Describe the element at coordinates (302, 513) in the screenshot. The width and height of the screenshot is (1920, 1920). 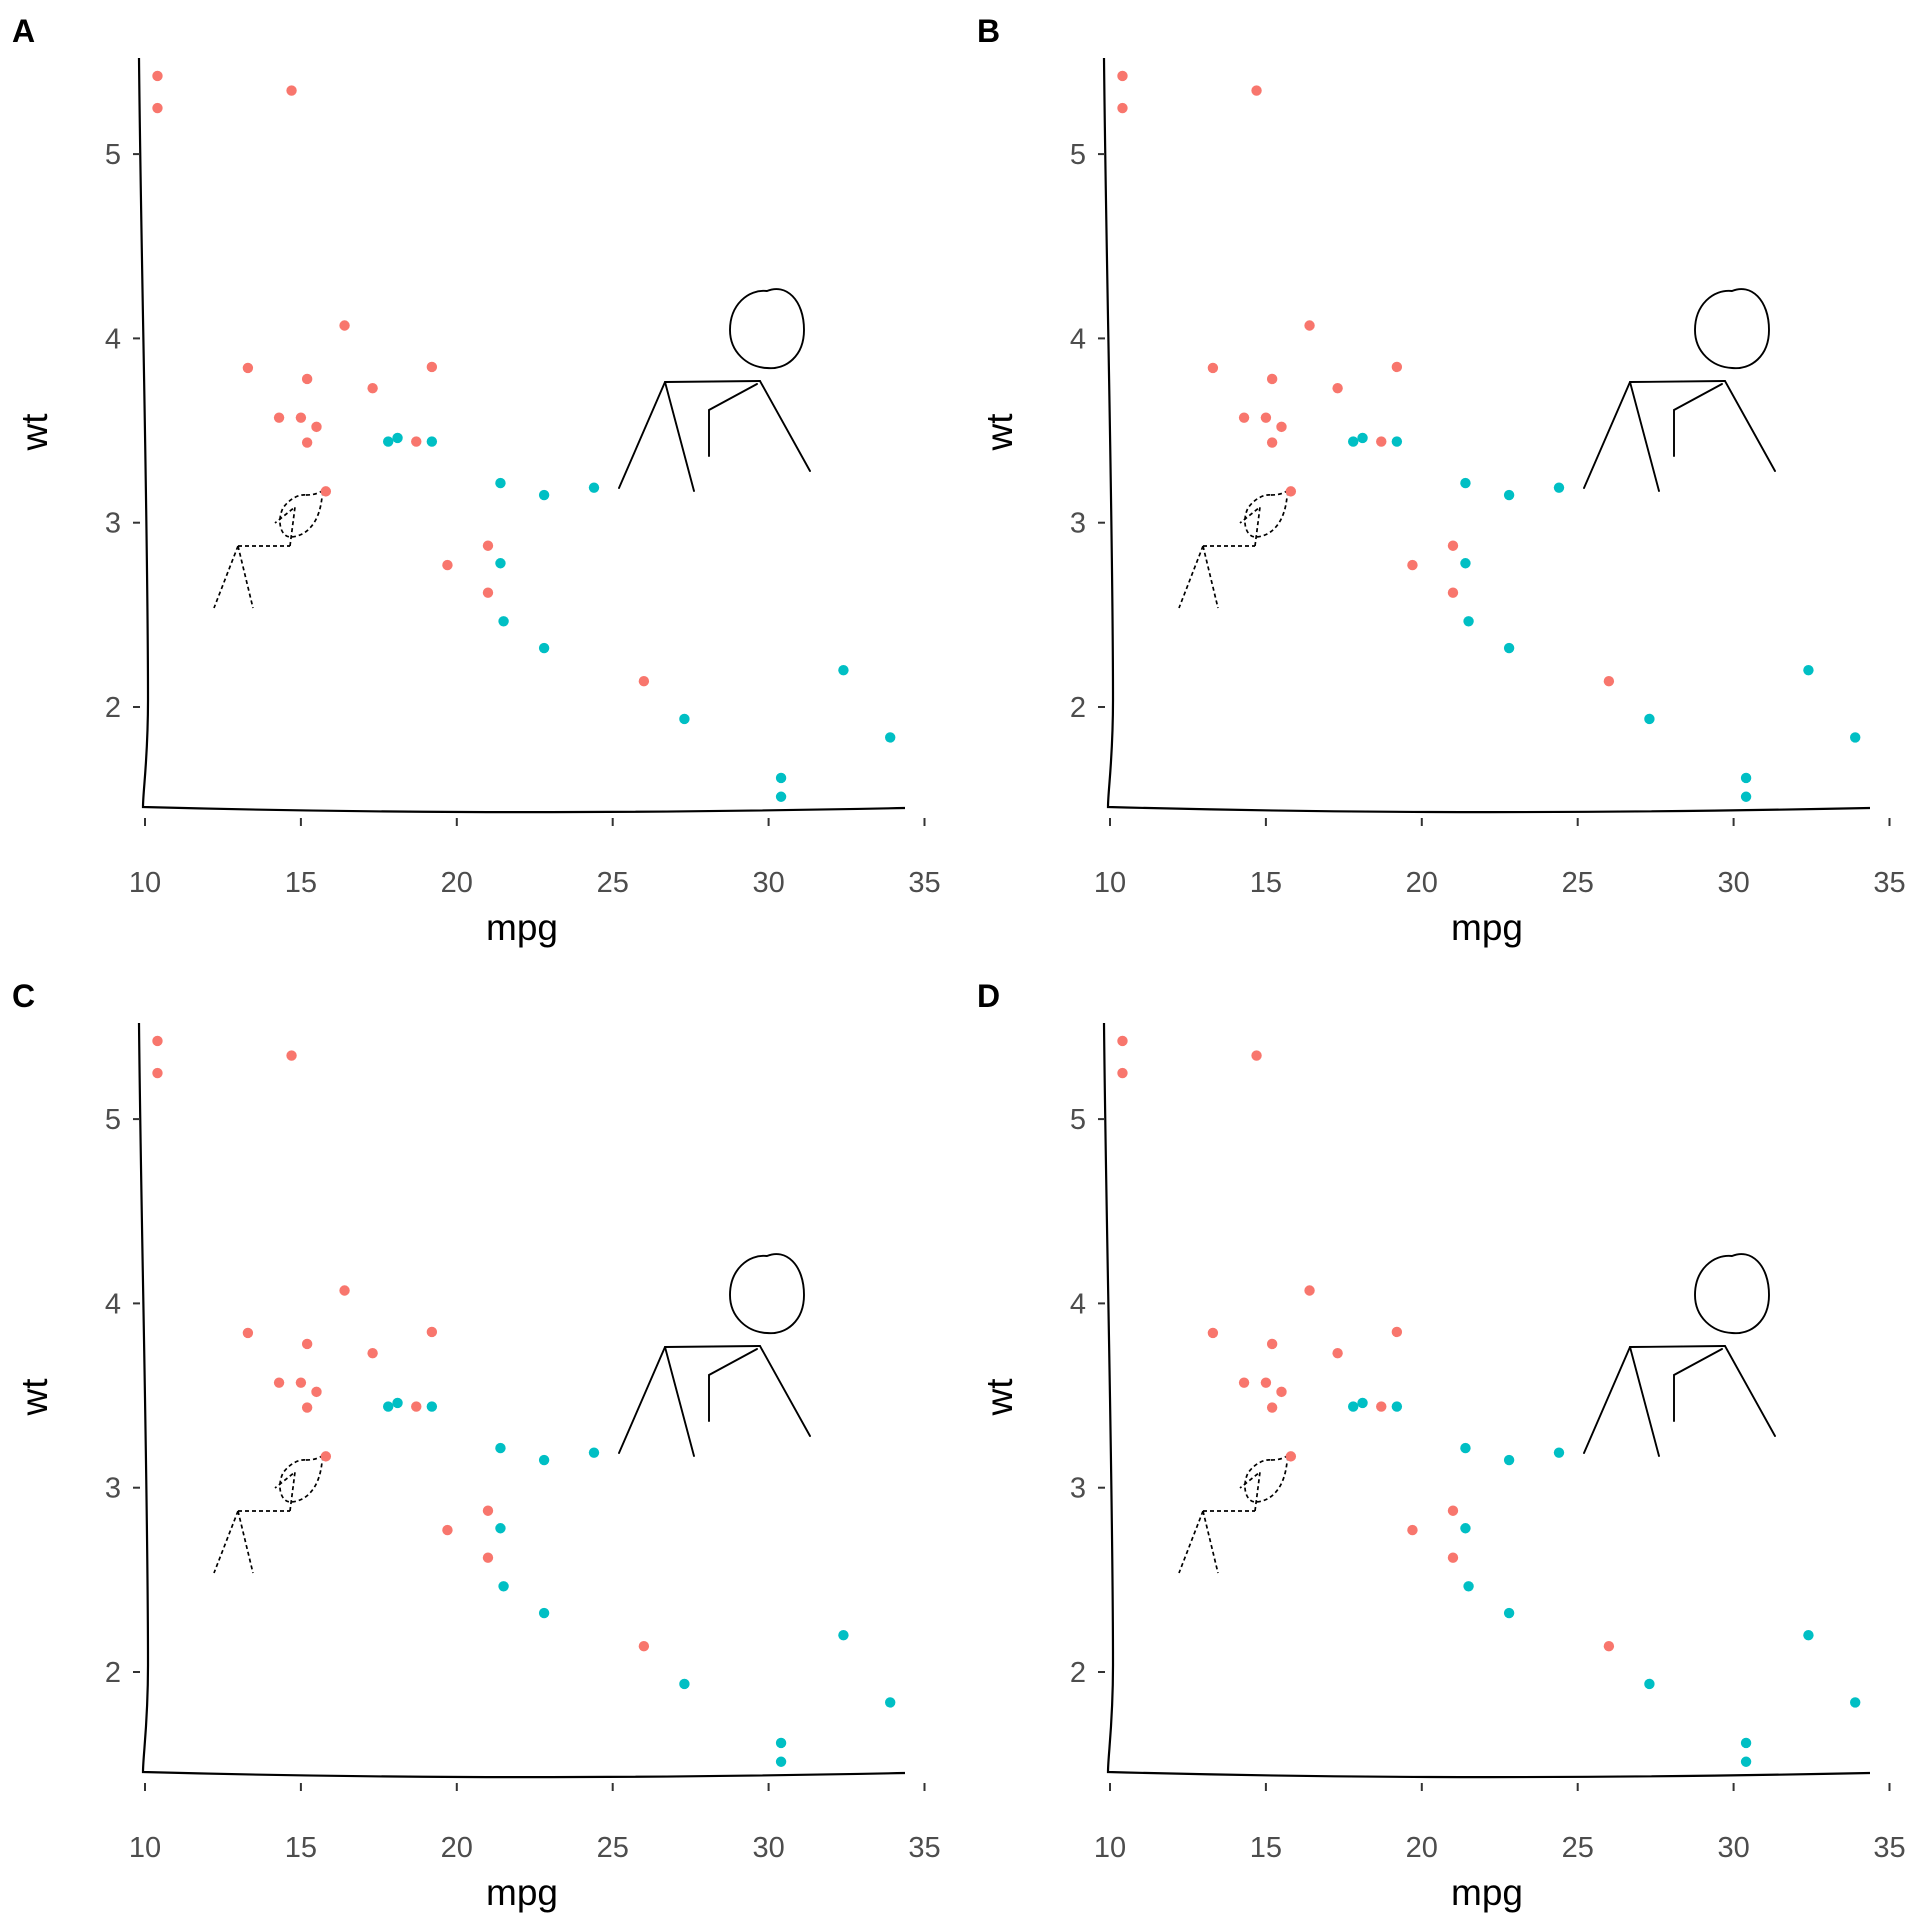
I see `stick-head-dashed` at that location.